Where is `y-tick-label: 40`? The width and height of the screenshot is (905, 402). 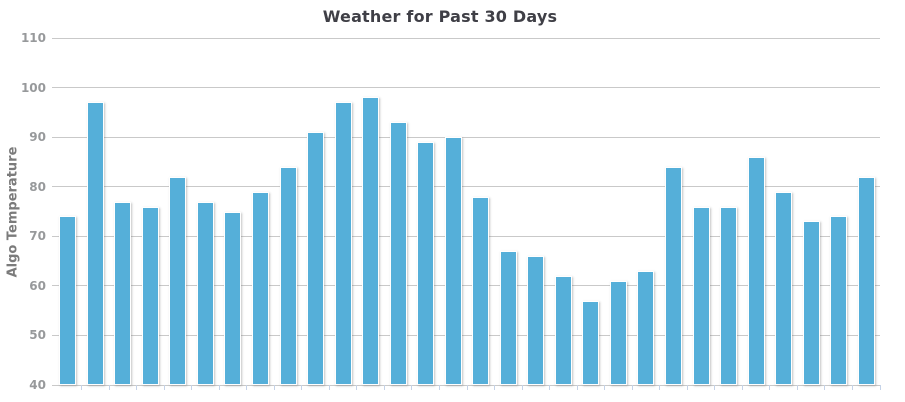 y-tick-label: 40 is located at coordinates (37, 385).